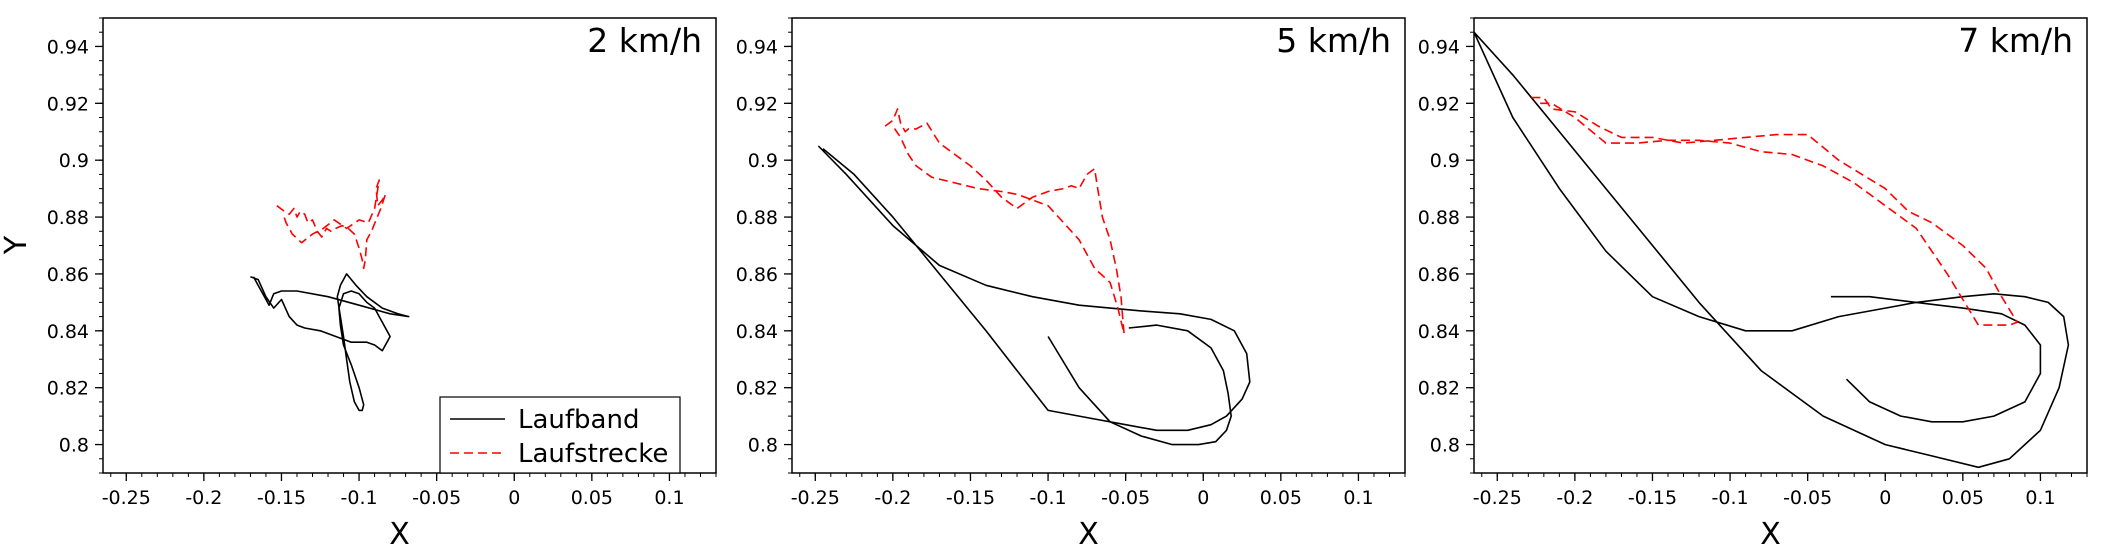 The image size is (2117, 548). Describe the element at coordinates (17, 245) in the screenshot. I see `y-axis-title: Y` at that location.